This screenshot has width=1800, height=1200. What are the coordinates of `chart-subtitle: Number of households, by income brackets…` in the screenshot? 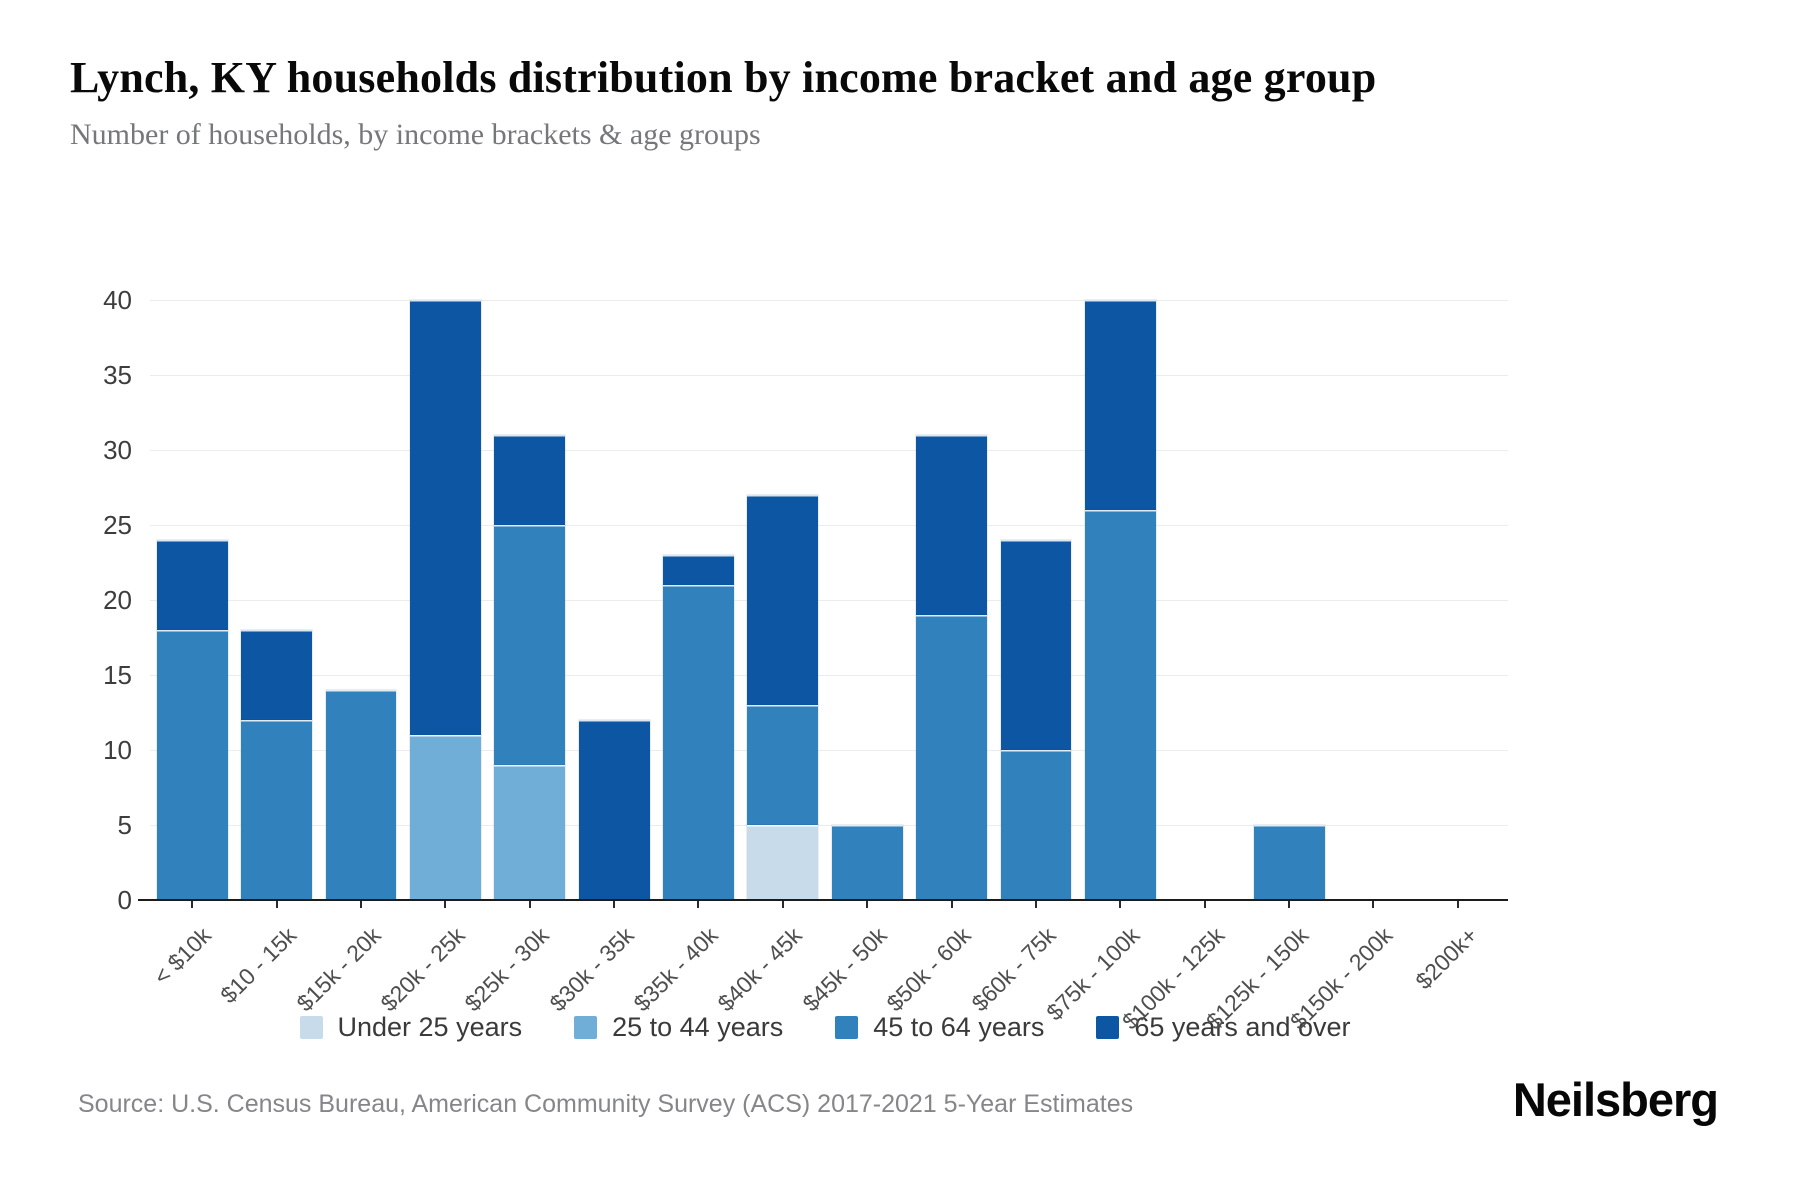 It's located at (415, 134).